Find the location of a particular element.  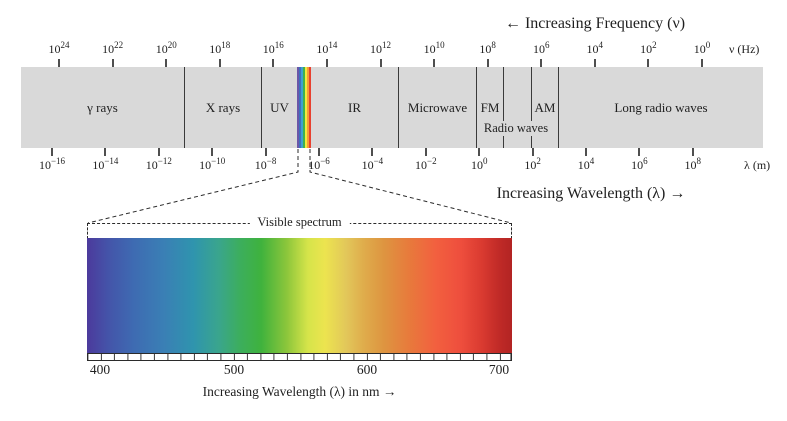

wavelength-tick-label: 10⁻² is located at coordinates (426, 164).